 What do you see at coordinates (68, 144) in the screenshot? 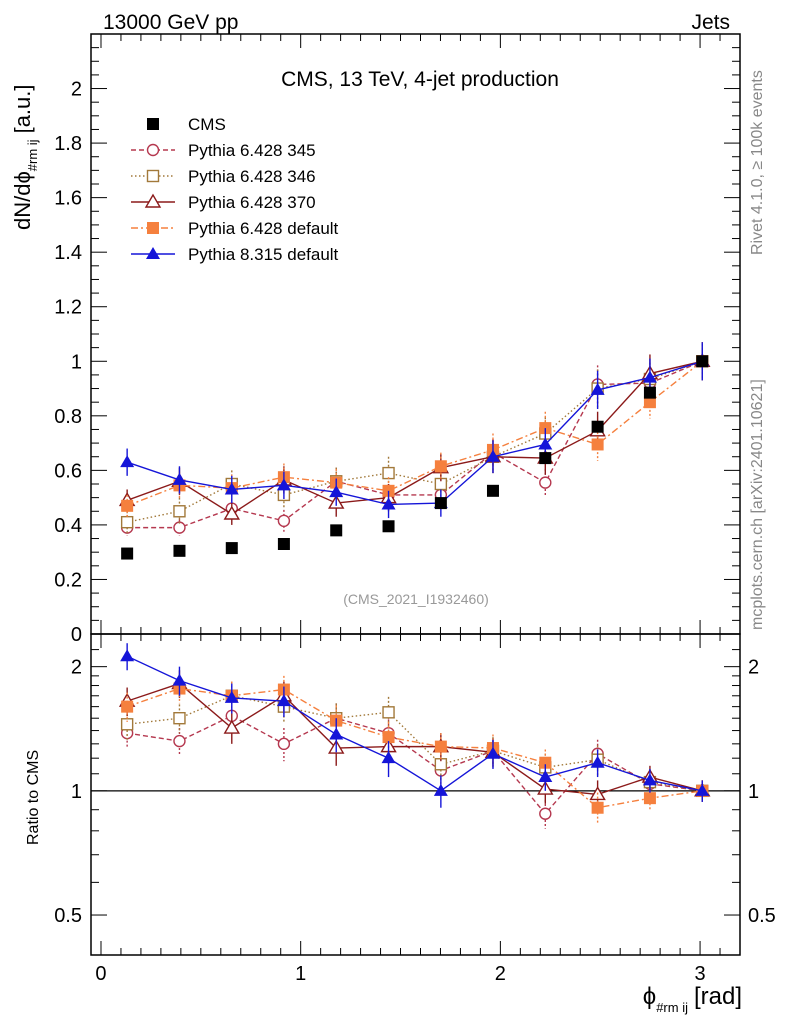
I see `y-tick-label-main: 1.8` at bounding box center [68, 144].